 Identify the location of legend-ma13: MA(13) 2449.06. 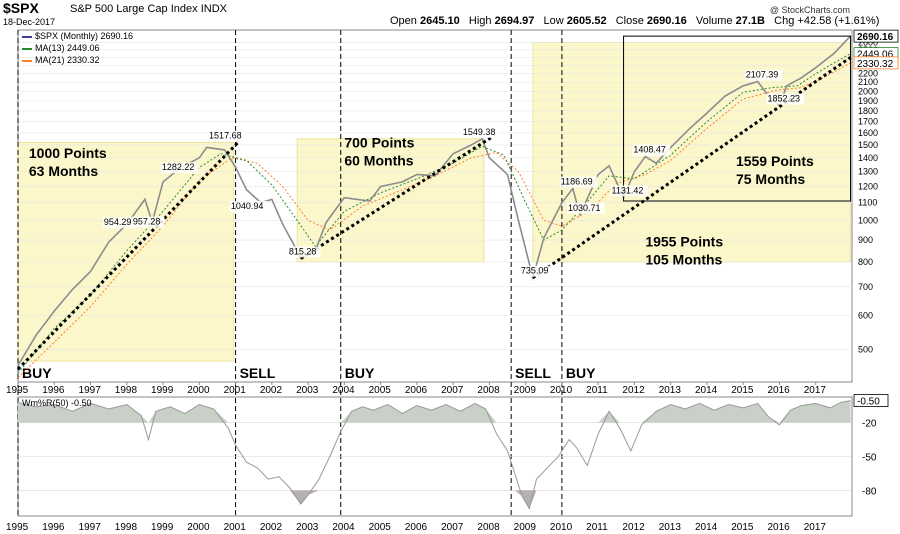
(77, 48).